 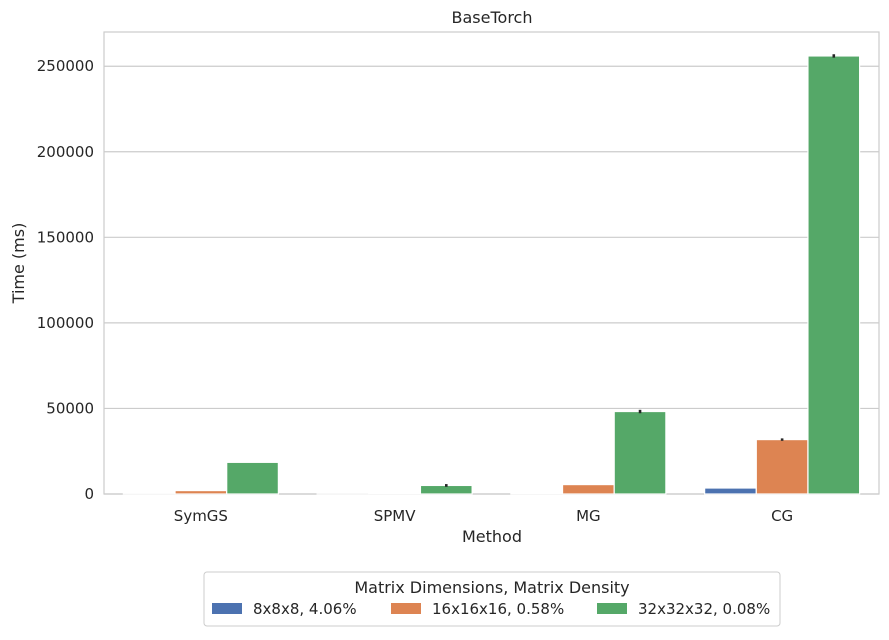 I want to click on chart-title: BaseTorch, so click(x=492, y=17).